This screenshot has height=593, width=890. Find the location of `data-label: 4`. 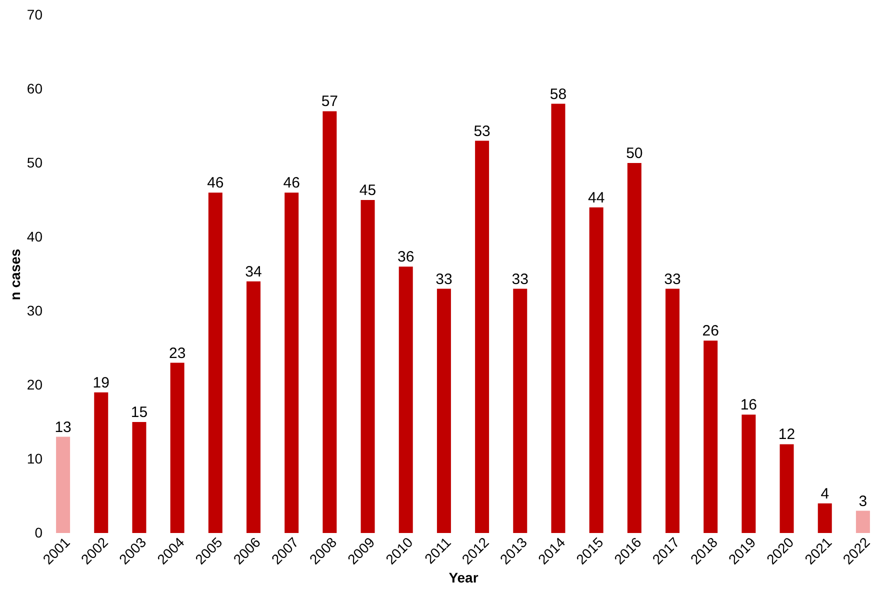

data-label: 4 is located at coordinates (825, 493).